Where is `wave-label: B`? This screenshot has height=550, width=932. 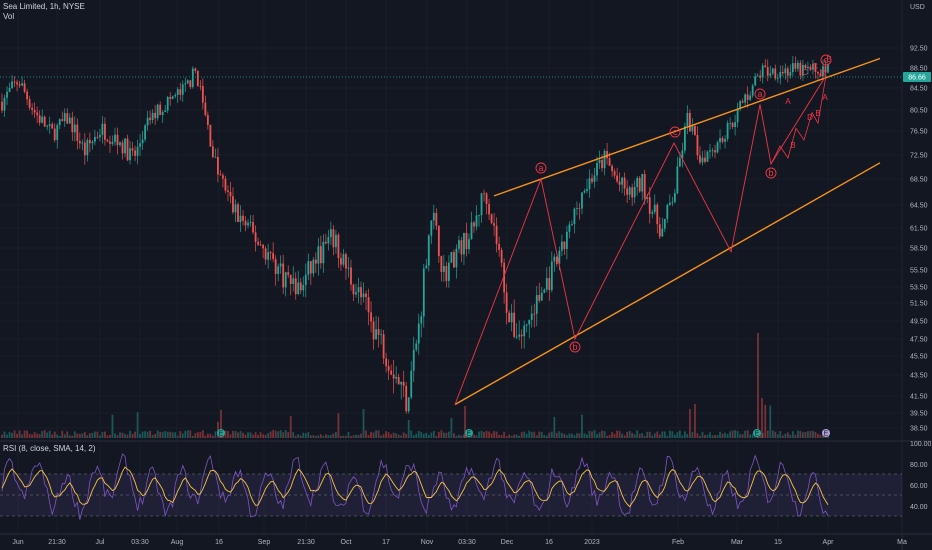
wave-label: B is located at coordinates (817, 113).